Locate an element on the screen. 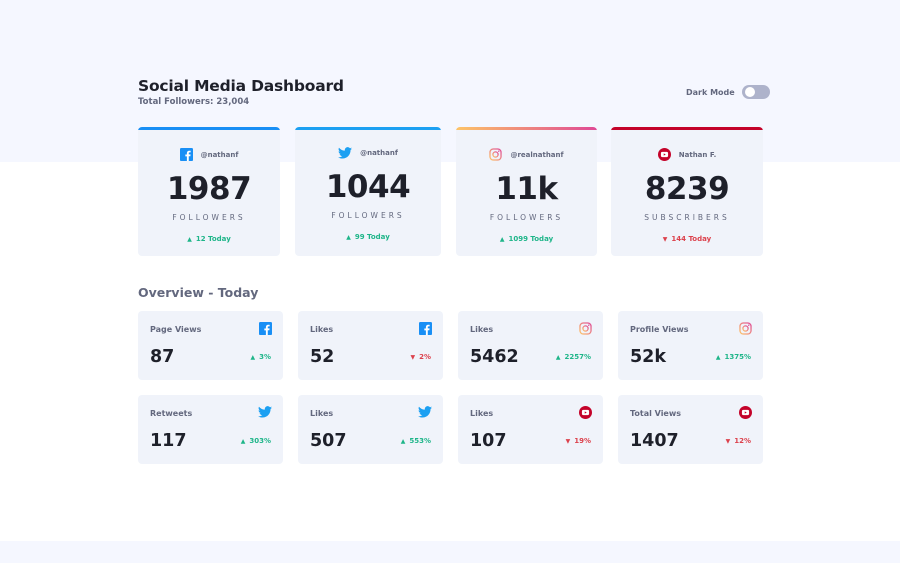 Image resolution: width=900 pixels, height=563 pixels. tile-label: Profile Views is located at coordinates (659, 329).